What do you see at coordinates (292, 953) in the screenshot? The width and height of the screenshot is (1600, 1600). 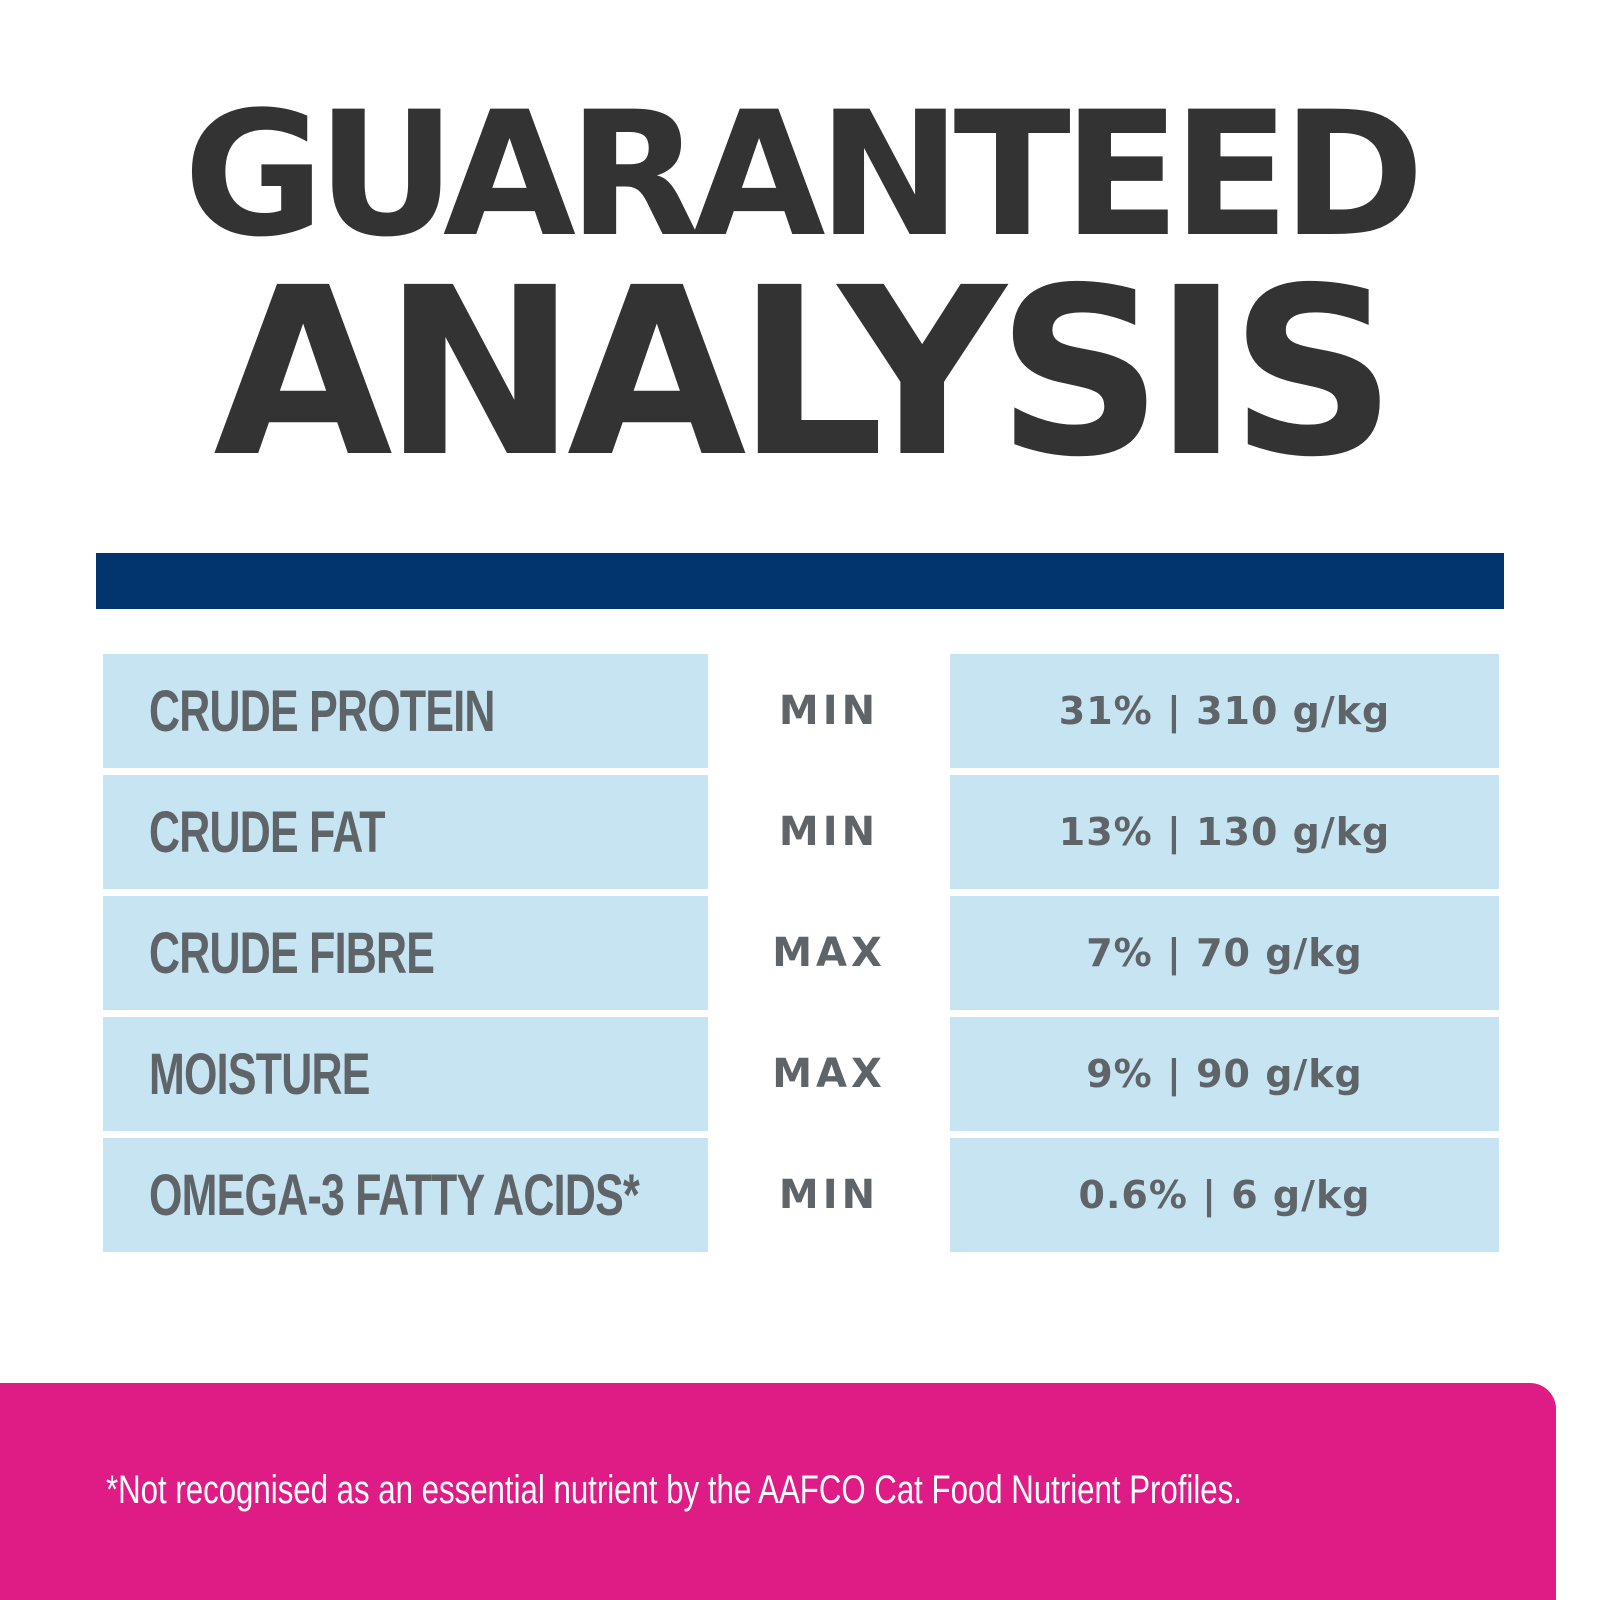 I see `nutrient-name: CRUDE FIBRE` at bounding box center [292, 953].